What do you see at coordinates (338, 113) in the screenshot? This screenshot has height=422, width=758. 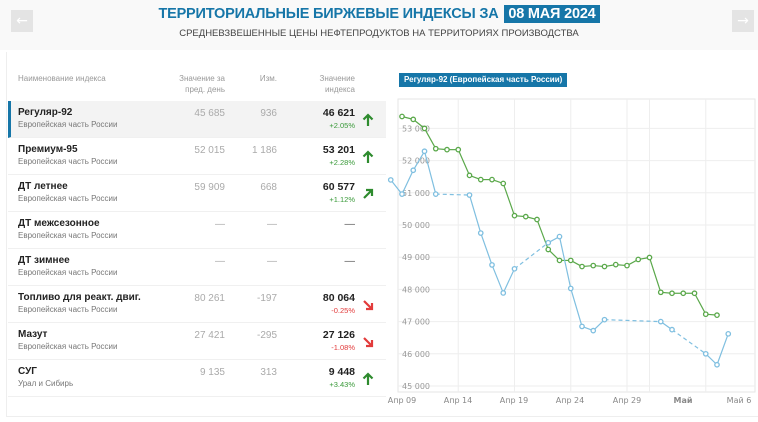 I see `index-value: 46 621` at bounding box center [338, 113].